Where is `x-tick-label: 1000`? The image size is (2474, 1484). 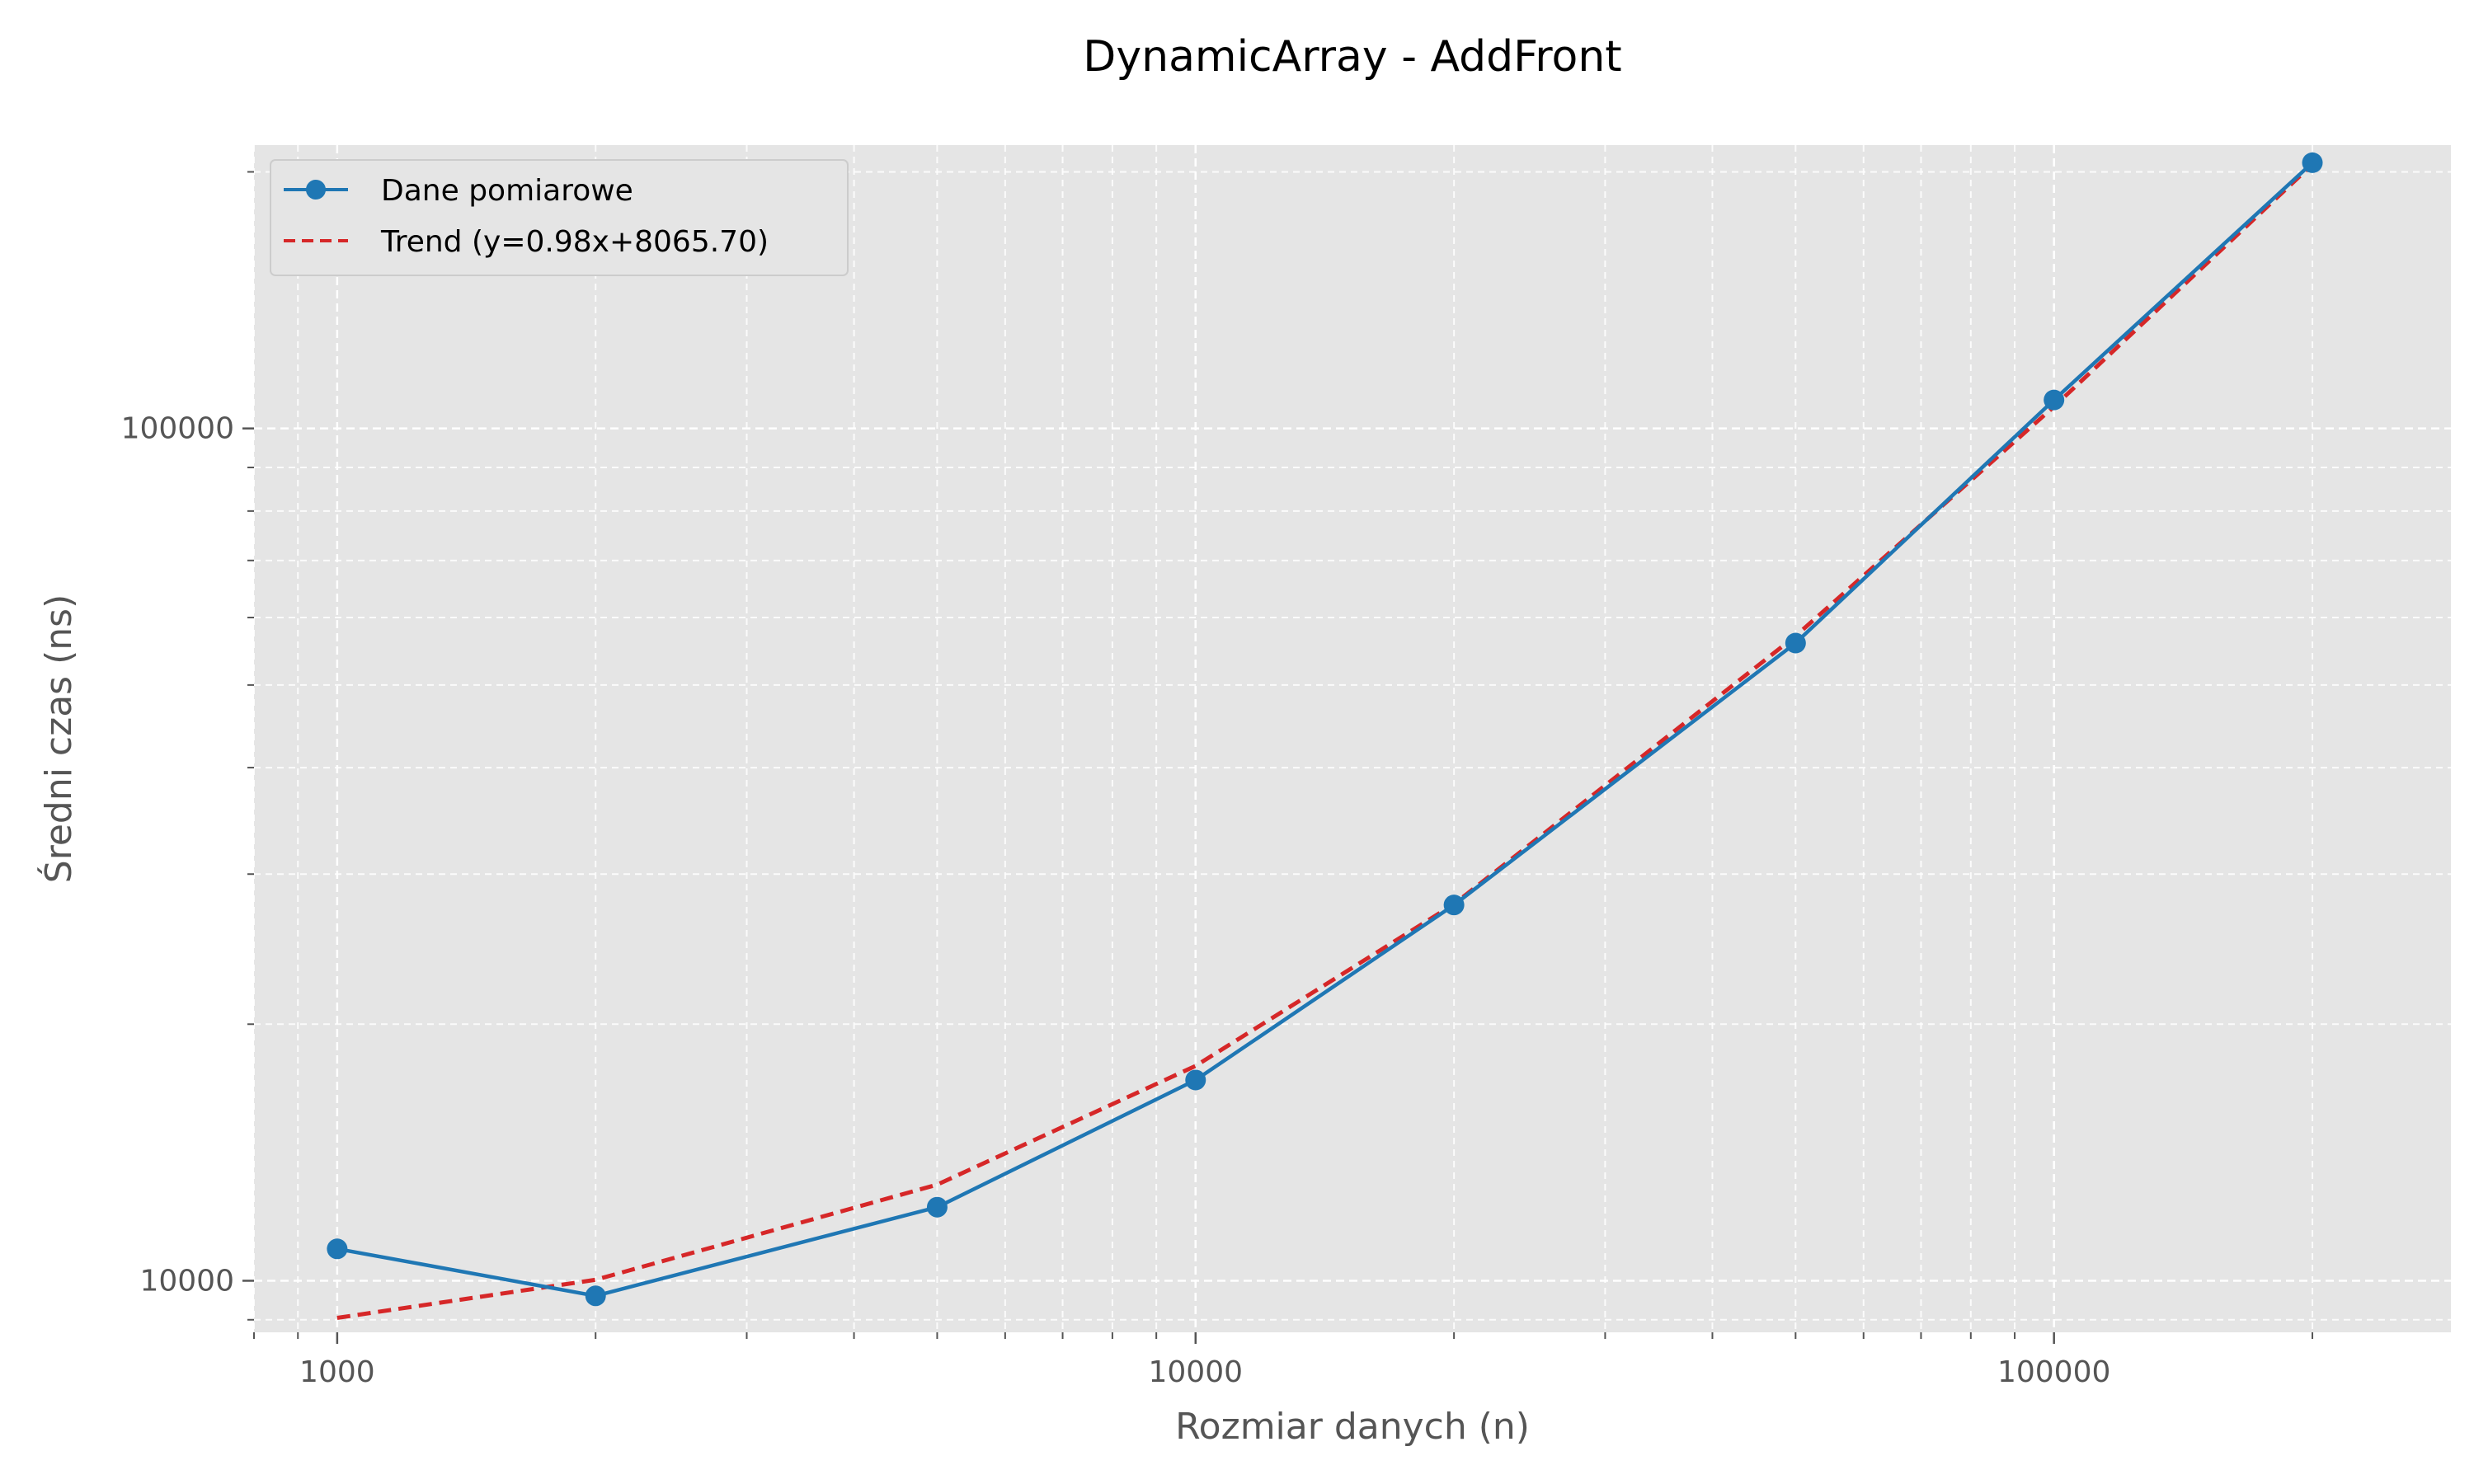 x-tick-label: 1000 is located at coordinates (337, 1372).